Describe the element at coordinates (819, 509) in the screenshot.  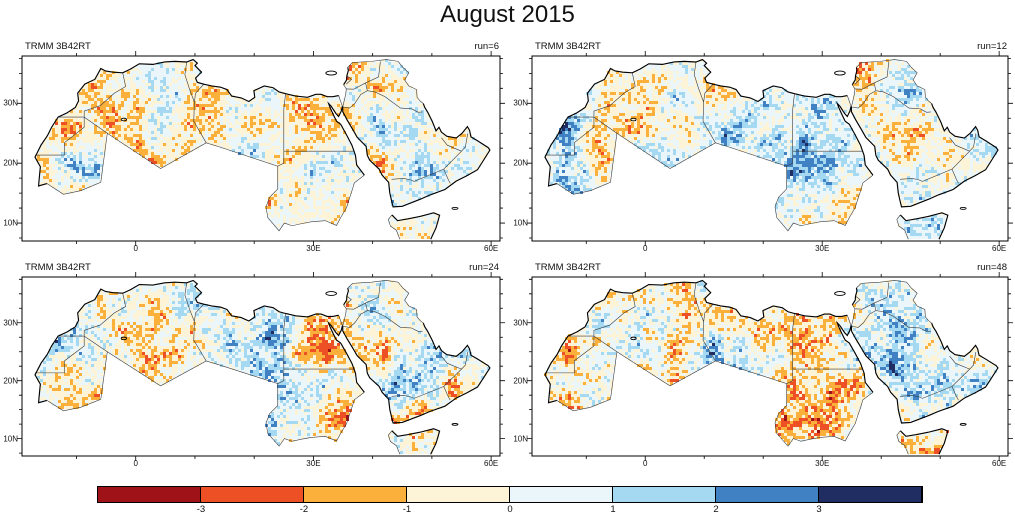
I see `colorbar-tick-label: 3` at that location.